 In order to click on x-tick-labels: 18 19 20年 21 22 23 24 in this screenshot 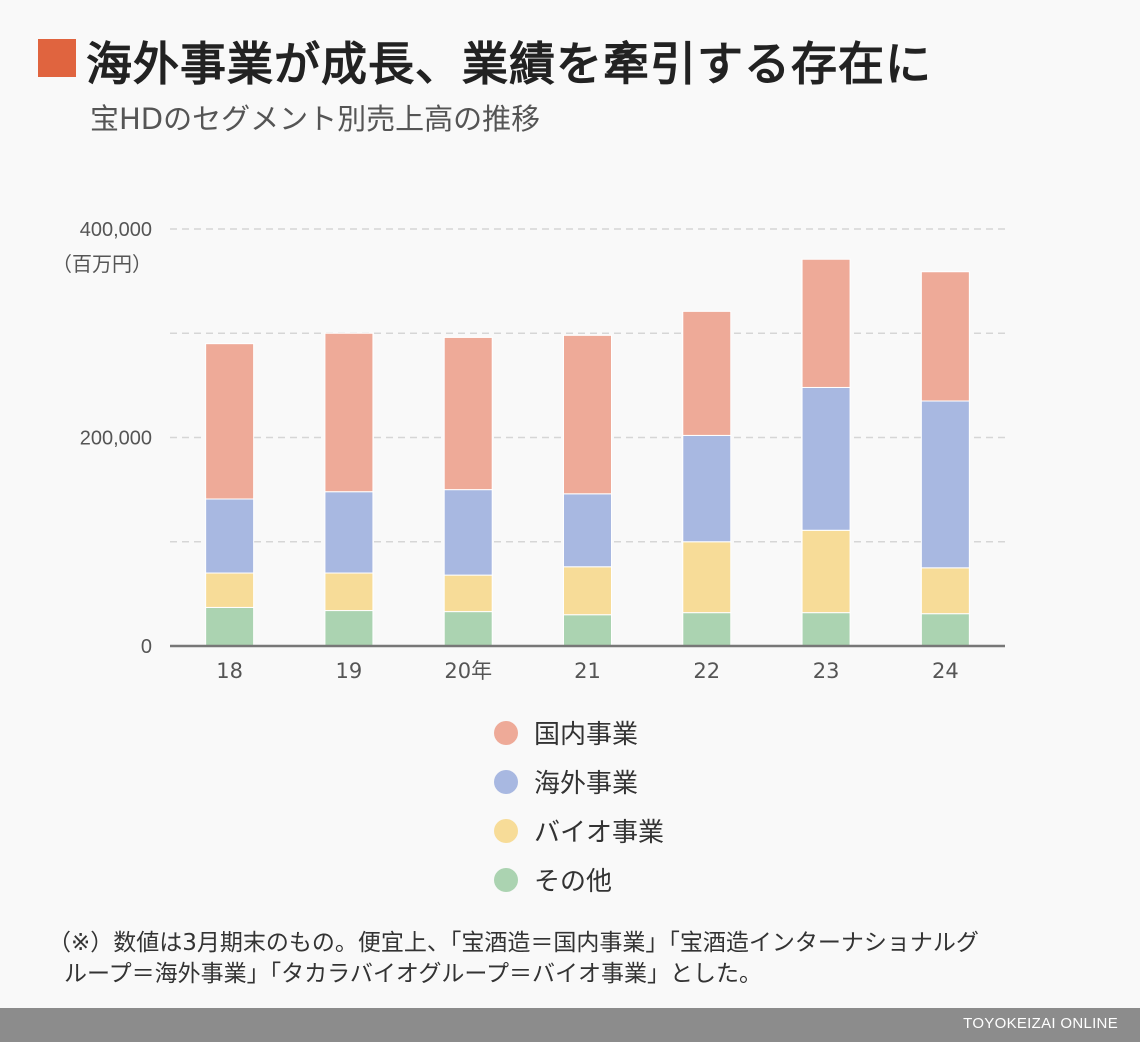, I will do `click(587, 671)`.